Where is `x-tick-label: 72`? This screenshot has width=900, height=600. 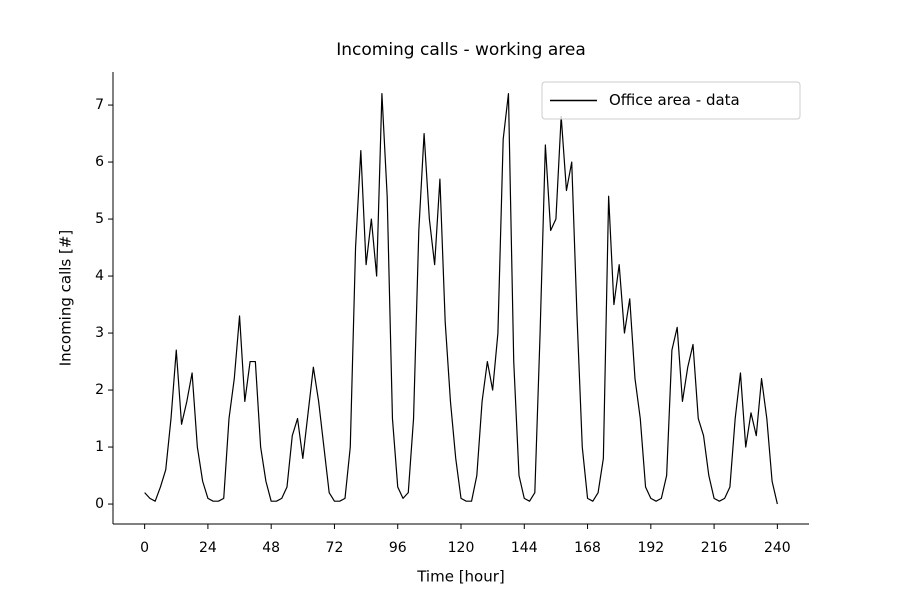 x-tick-label: 72 is located at coordinates (335, 548).